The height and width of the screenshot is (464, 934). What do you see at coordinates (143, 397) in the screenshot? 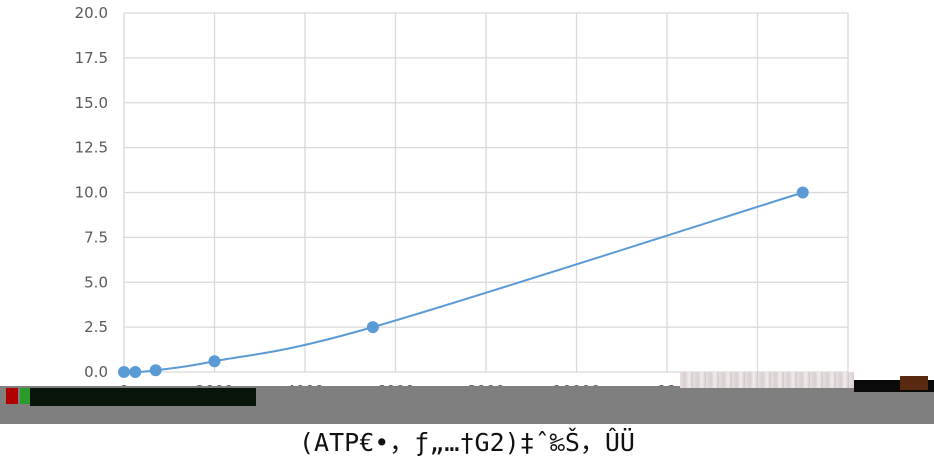
I see `glitch-dark-block` at bounding box center [143, 397].